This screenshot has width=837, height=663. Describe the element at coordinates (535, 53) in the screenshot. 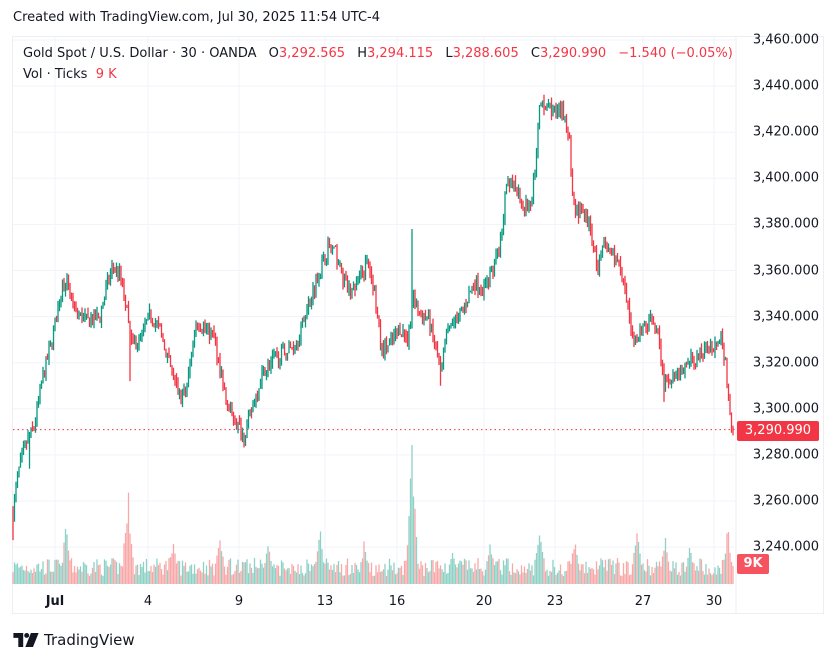

I see `close-label: C` at that location.